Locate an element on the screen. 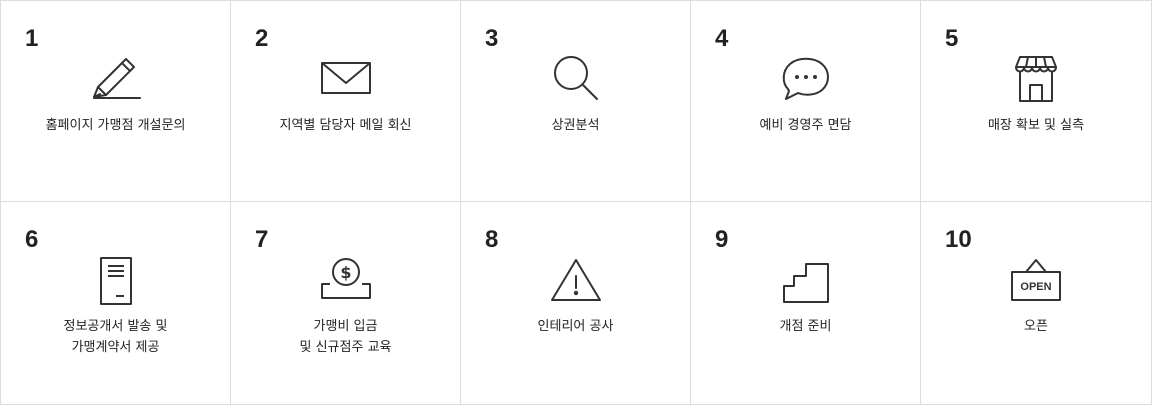 This screenshot has height=405, width=1152. step-number: 2 is located at coordinates (262, 38).